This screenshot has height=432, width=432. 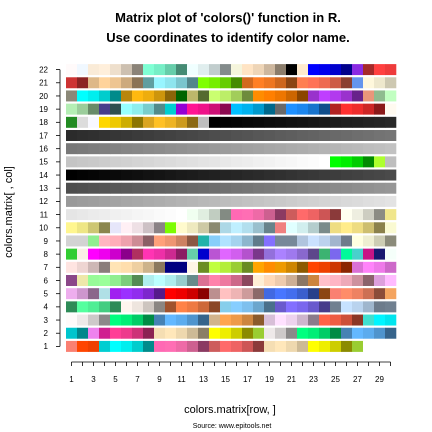 What do you see at coordinates (115, 379) in the screenshot?
I see `x-tick-label: 5` at bounding box center [115, 379].